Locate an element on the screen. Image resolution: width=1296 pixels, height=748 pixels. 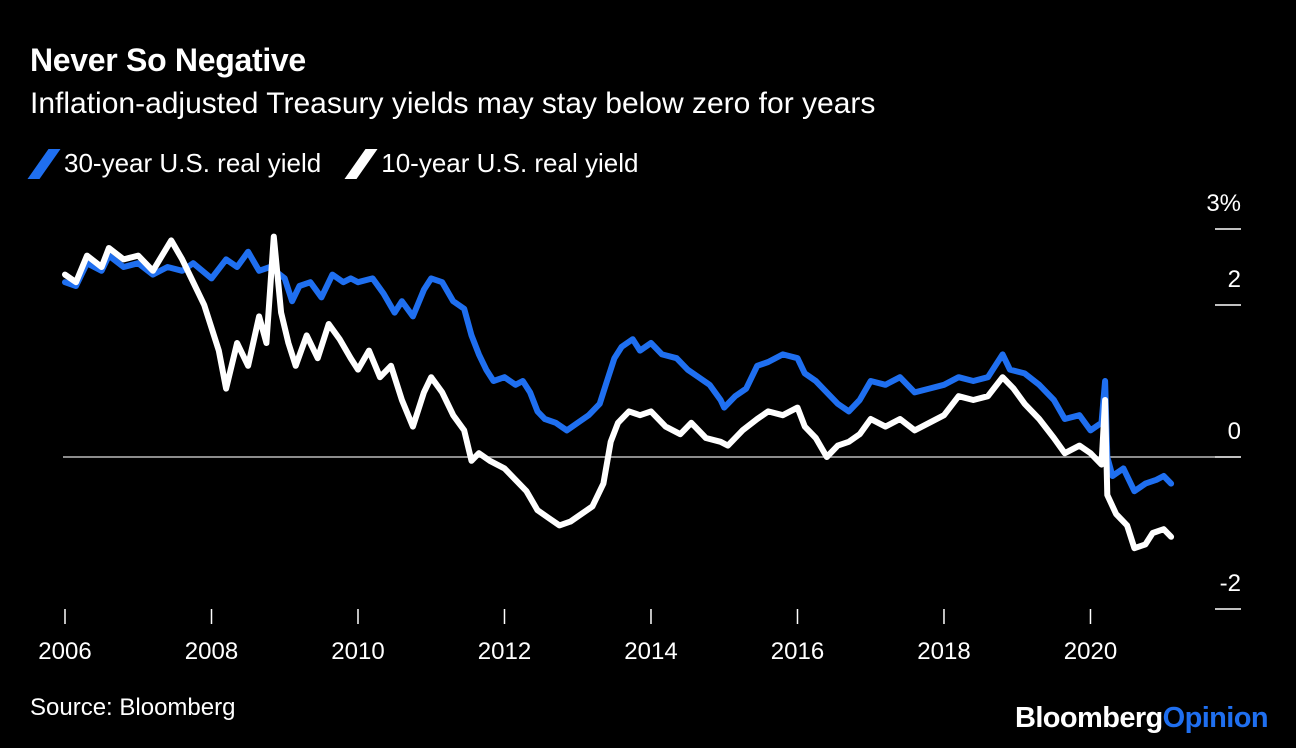
x-tick-label-0: 2006 is located at coordinates (64, 651).